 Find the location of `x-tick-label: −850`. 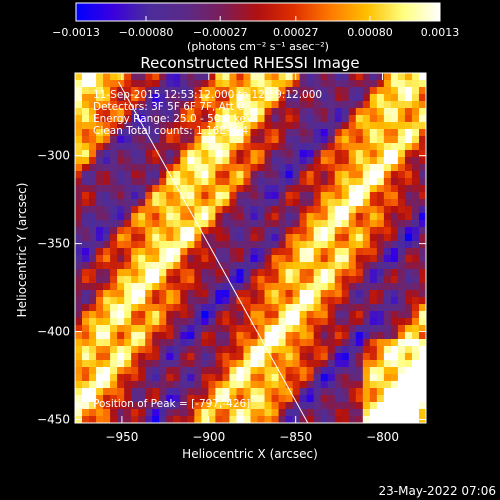

x-tick-label: −850 is located at coordinates (295, 437).